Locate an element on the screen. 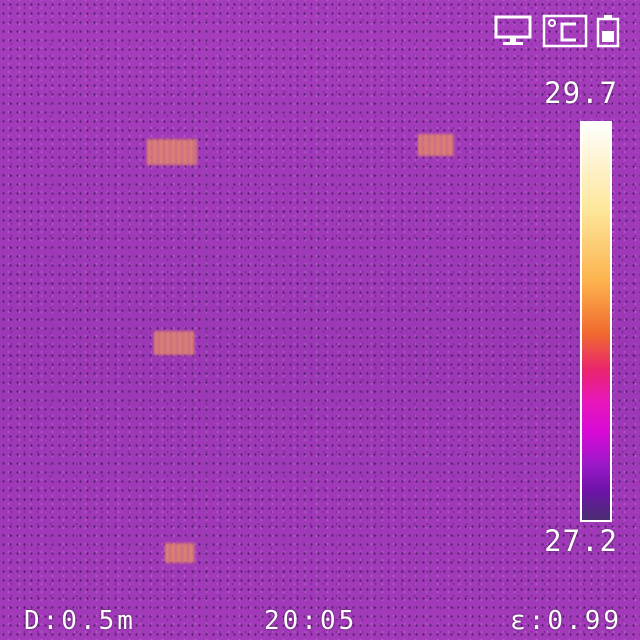  status-icons is located at coordinates (557, 31).